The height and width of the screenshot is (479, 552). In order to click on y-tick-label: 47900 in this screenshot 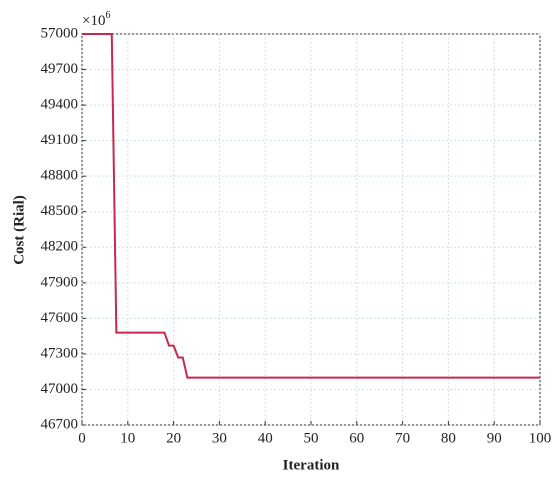, I will do `click(60, 282)`.